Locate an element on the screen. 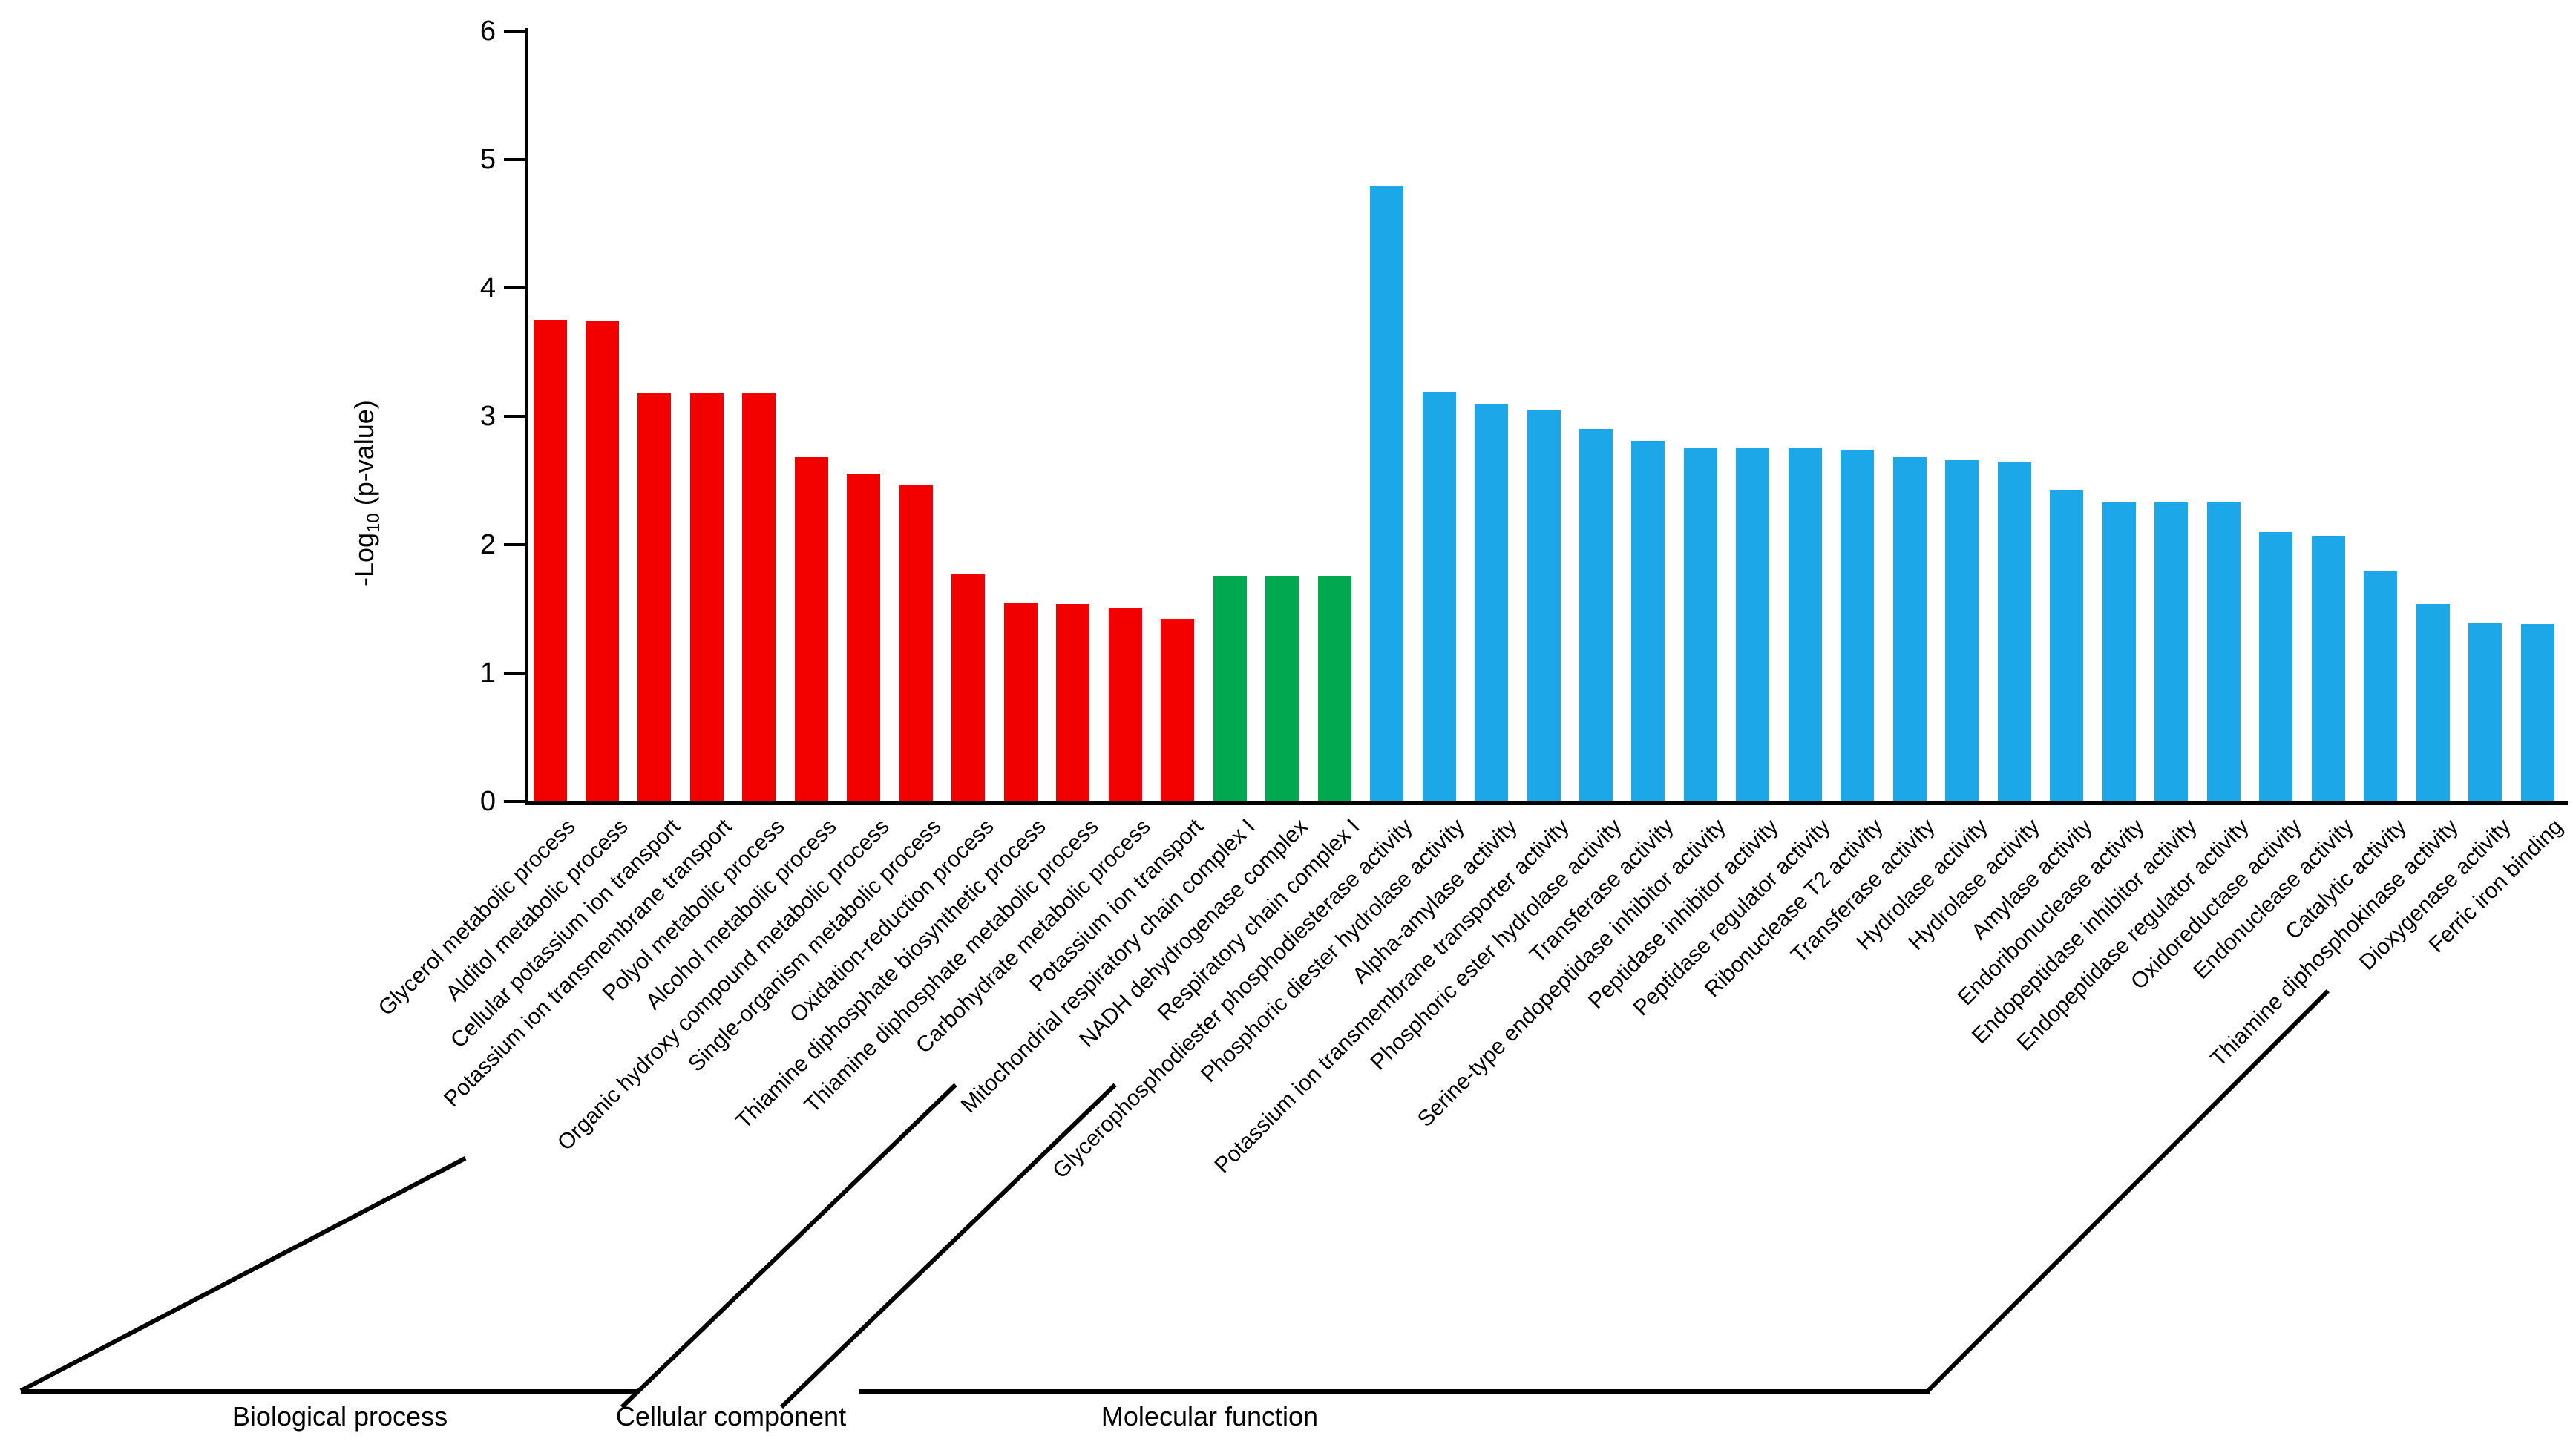  y-tick-label: 5 is located at coordinates (488, 160).